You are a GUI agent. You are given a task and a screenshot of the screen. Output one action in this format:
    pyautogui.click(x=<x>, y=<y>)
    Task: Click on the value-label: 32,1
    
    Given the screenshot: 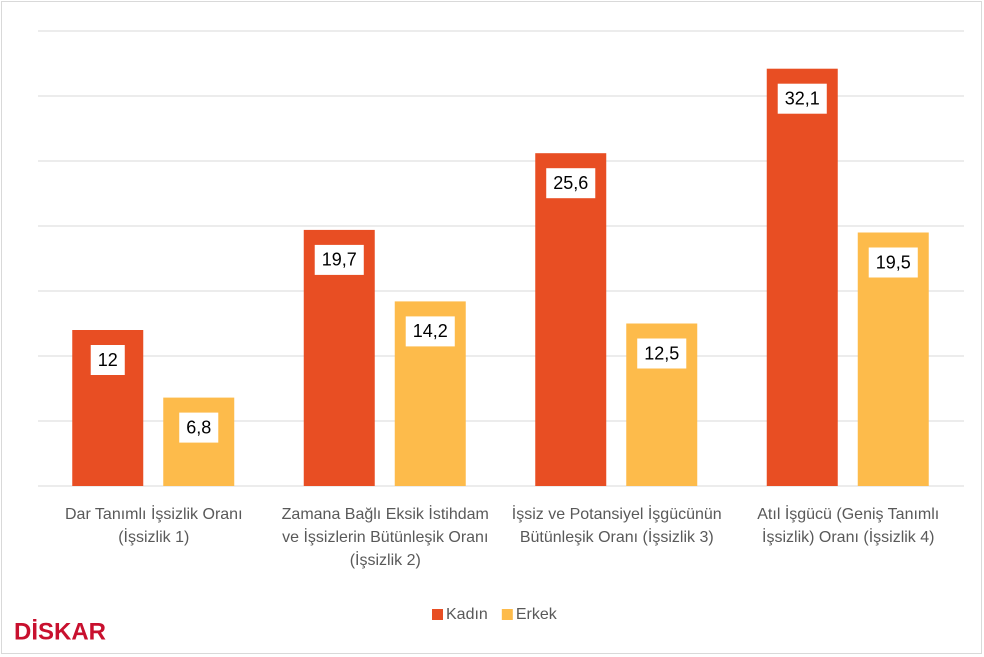 What is the action you would take?
    pyautogui.click(x=802, y=98)
    